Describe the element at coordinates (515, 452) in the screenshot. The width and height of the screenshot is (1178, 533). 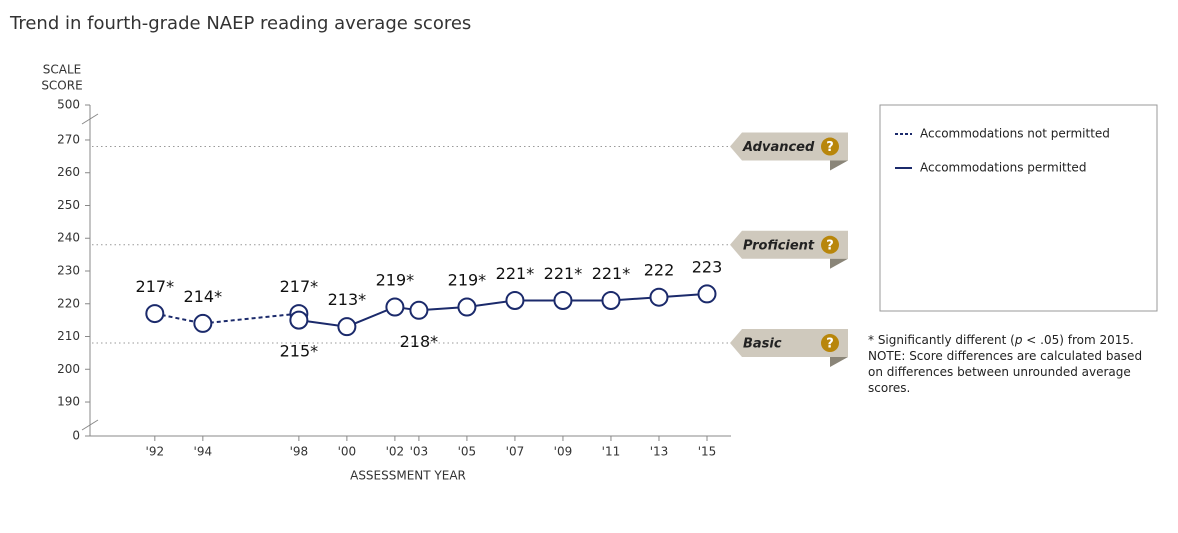
I see `x-tick-label: '07` at that location.